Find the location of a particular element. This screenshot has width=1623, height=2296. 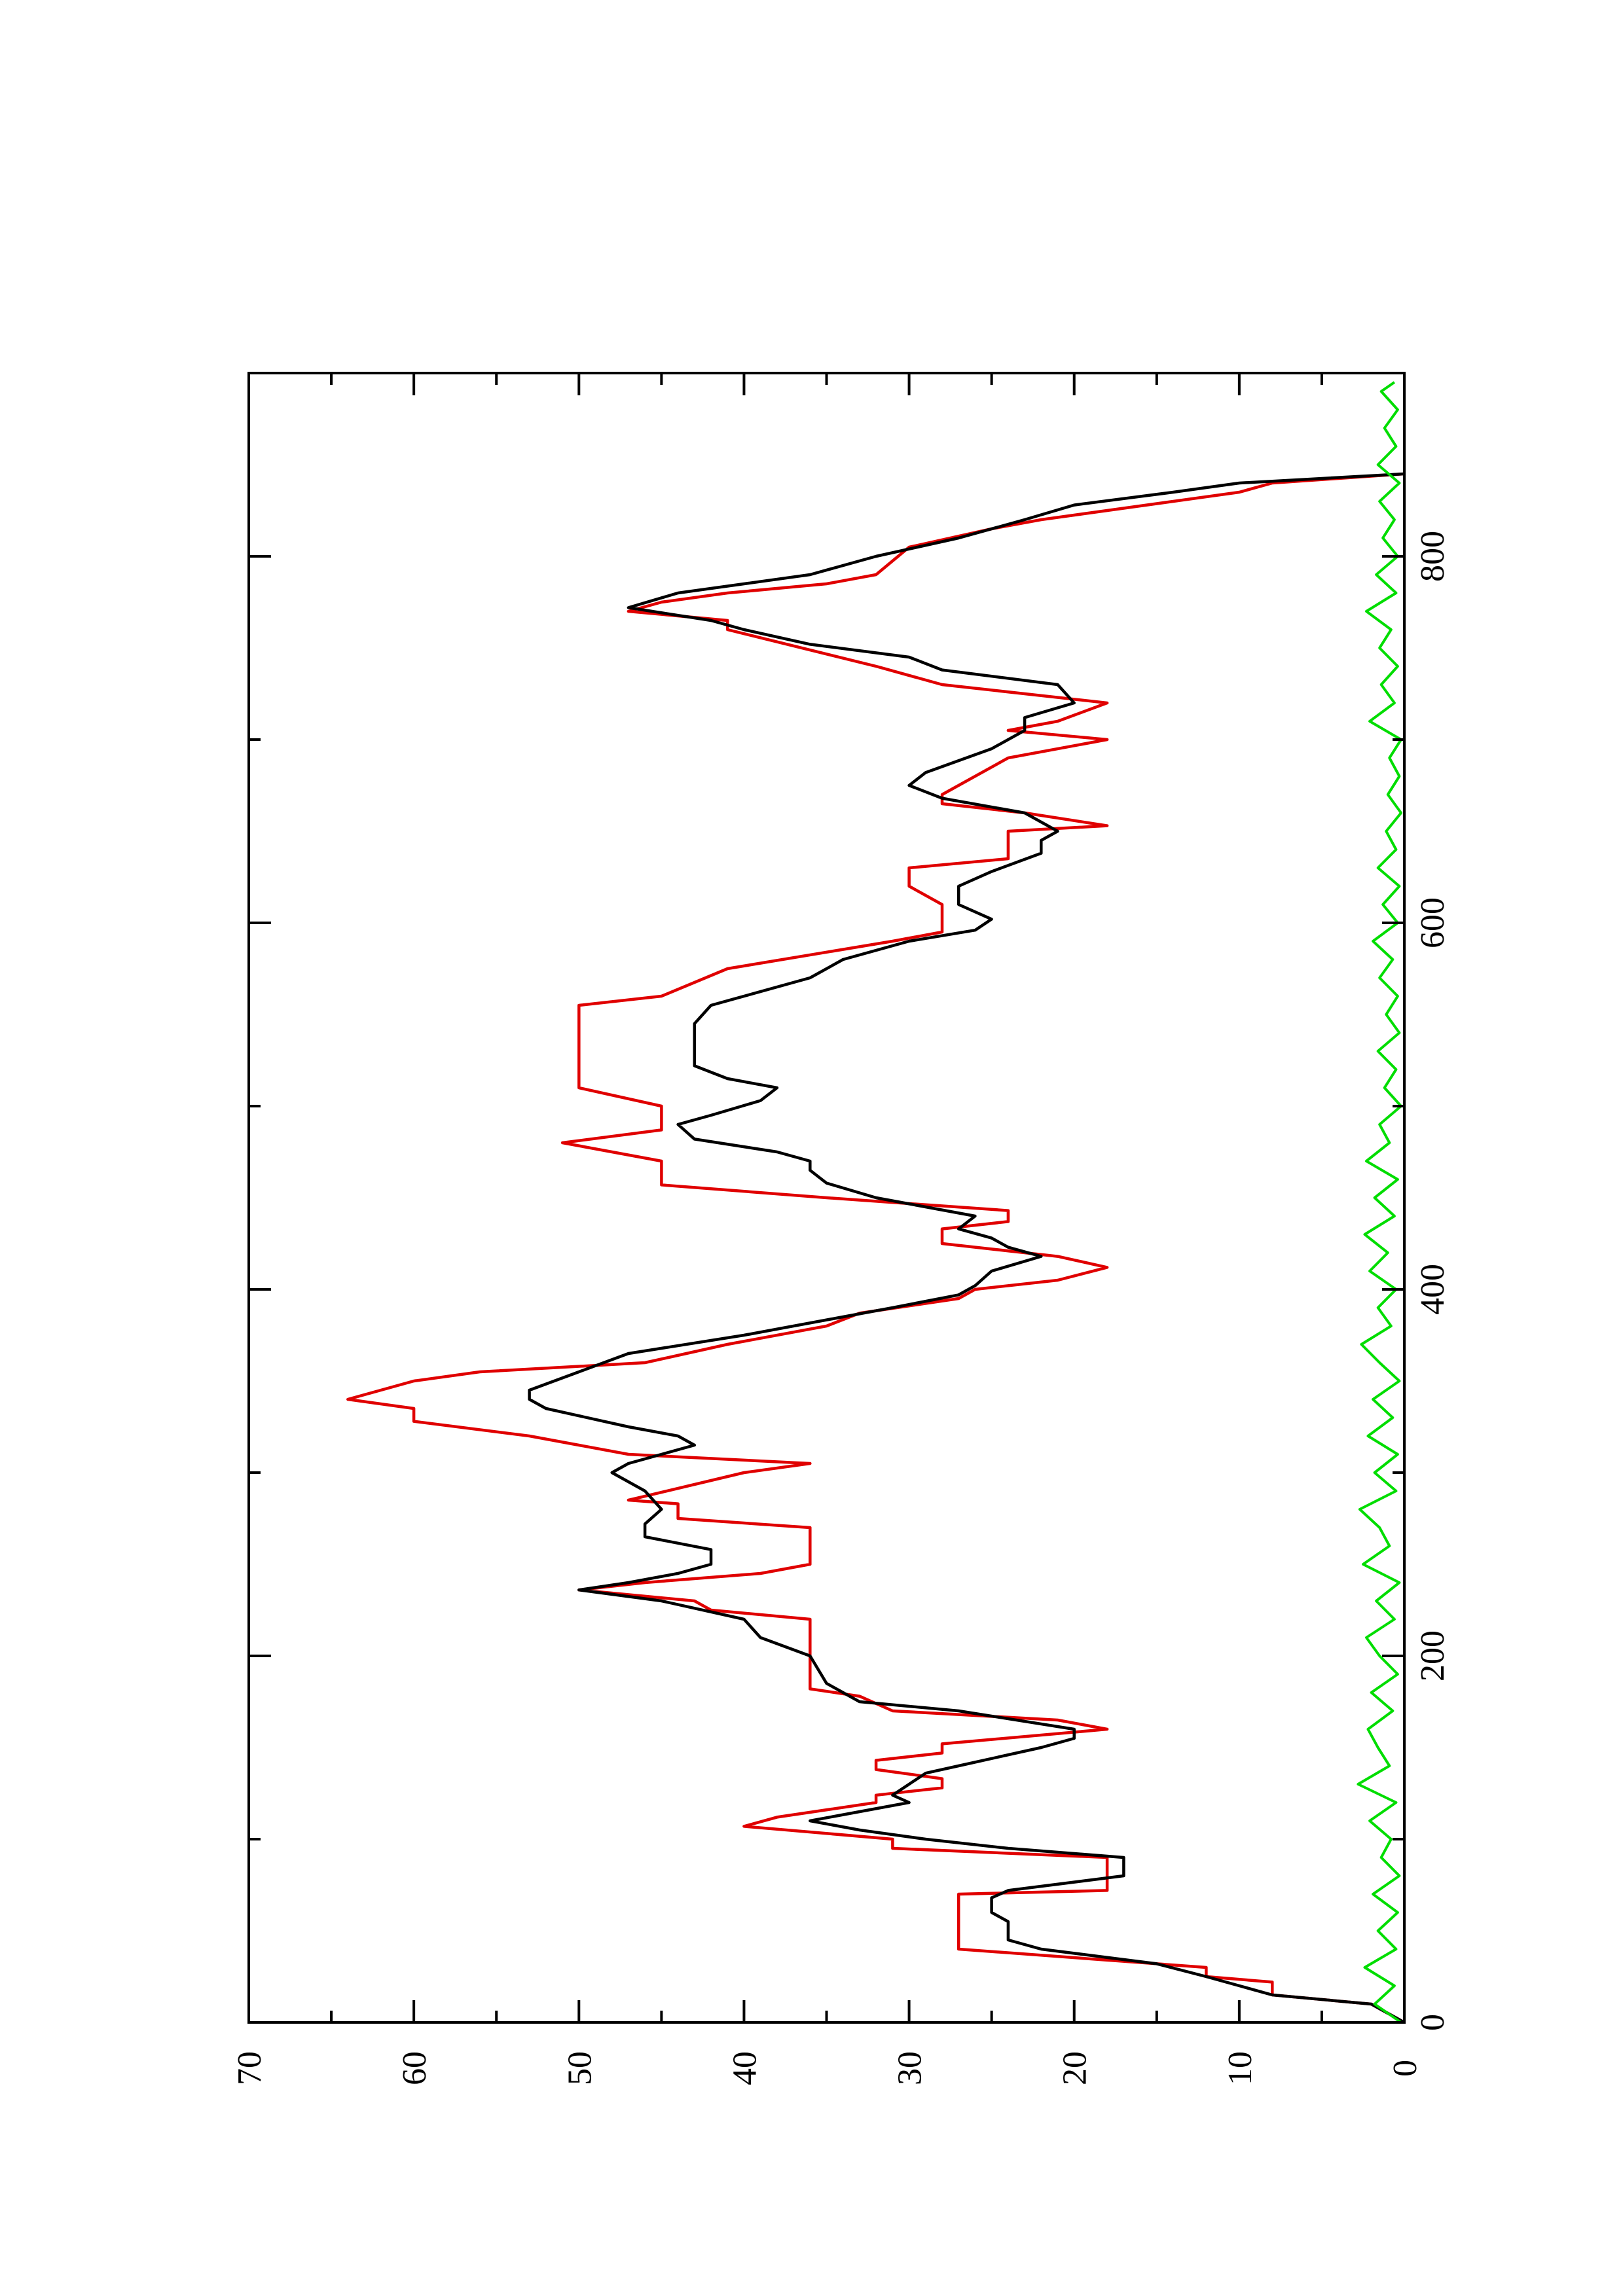

y-tick-label: 10 is located at coordinates (1240, 2068).